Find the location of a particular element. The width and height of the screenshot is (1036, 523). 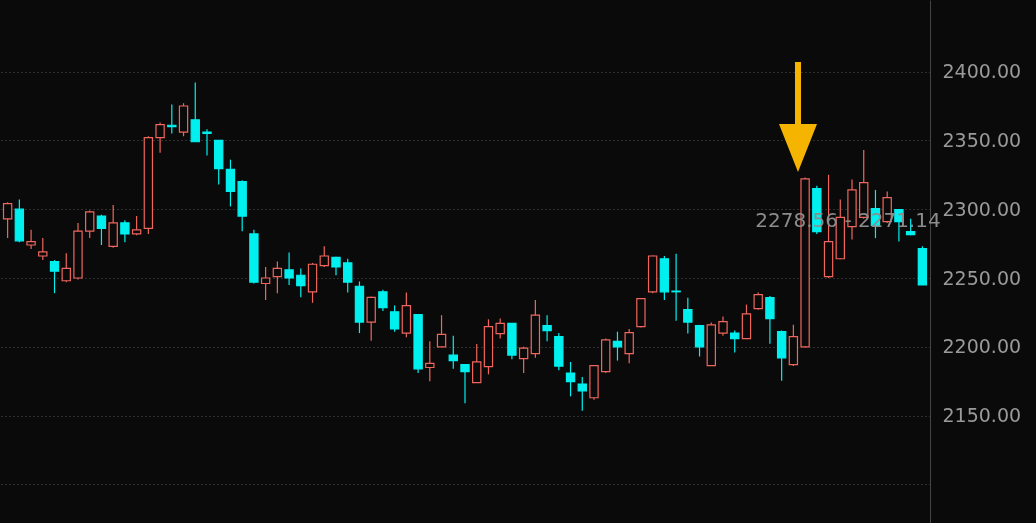

y-tick-label: 2200.00 is located at coordinates (982, 346).